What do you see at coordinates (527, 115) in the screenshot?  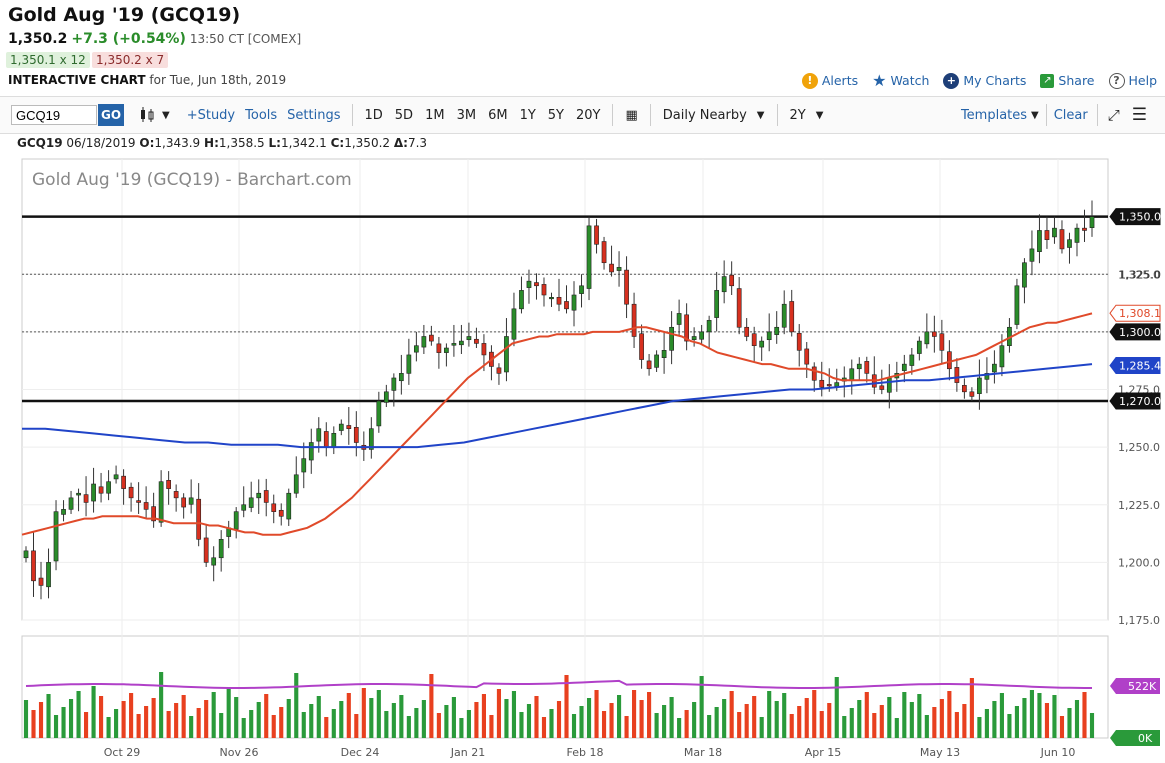 I see `period-1y: 1Y` at bounding box center [527, 115].